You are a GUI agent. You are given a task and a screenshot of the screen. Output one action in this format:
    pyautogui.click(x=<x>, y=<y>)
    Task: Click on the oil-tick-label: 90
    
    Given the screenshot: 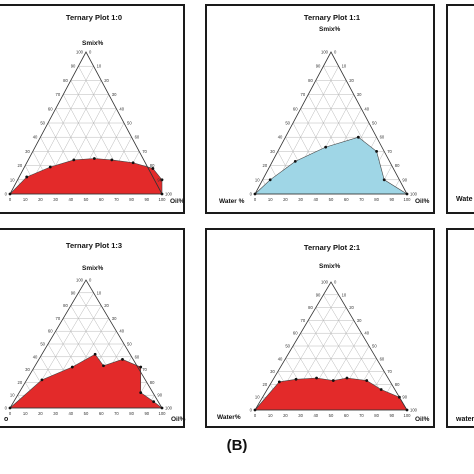 What is the action you would take?
    pyautogui.click(x=146, y=199)
    